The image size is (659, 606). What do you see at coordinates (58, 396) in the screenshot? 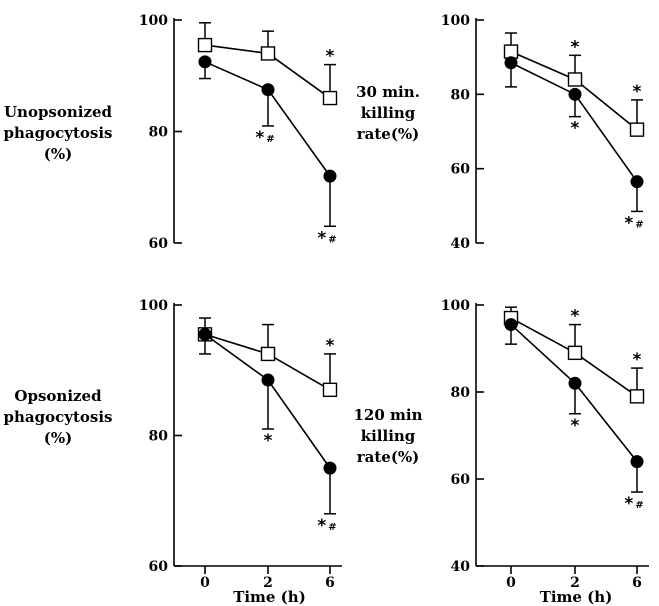
I see `y-axis-label: Opsonized` at bounding box center [58, 396].